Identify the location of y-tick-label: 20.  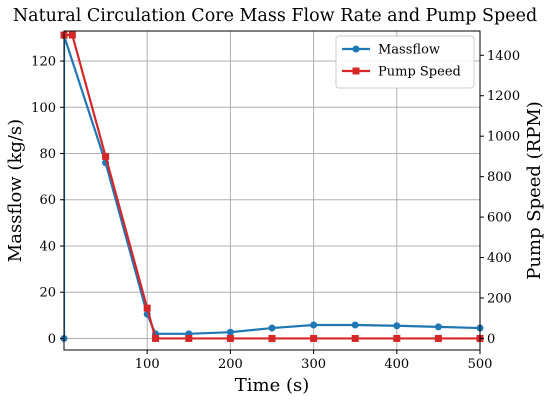
(47, 293).